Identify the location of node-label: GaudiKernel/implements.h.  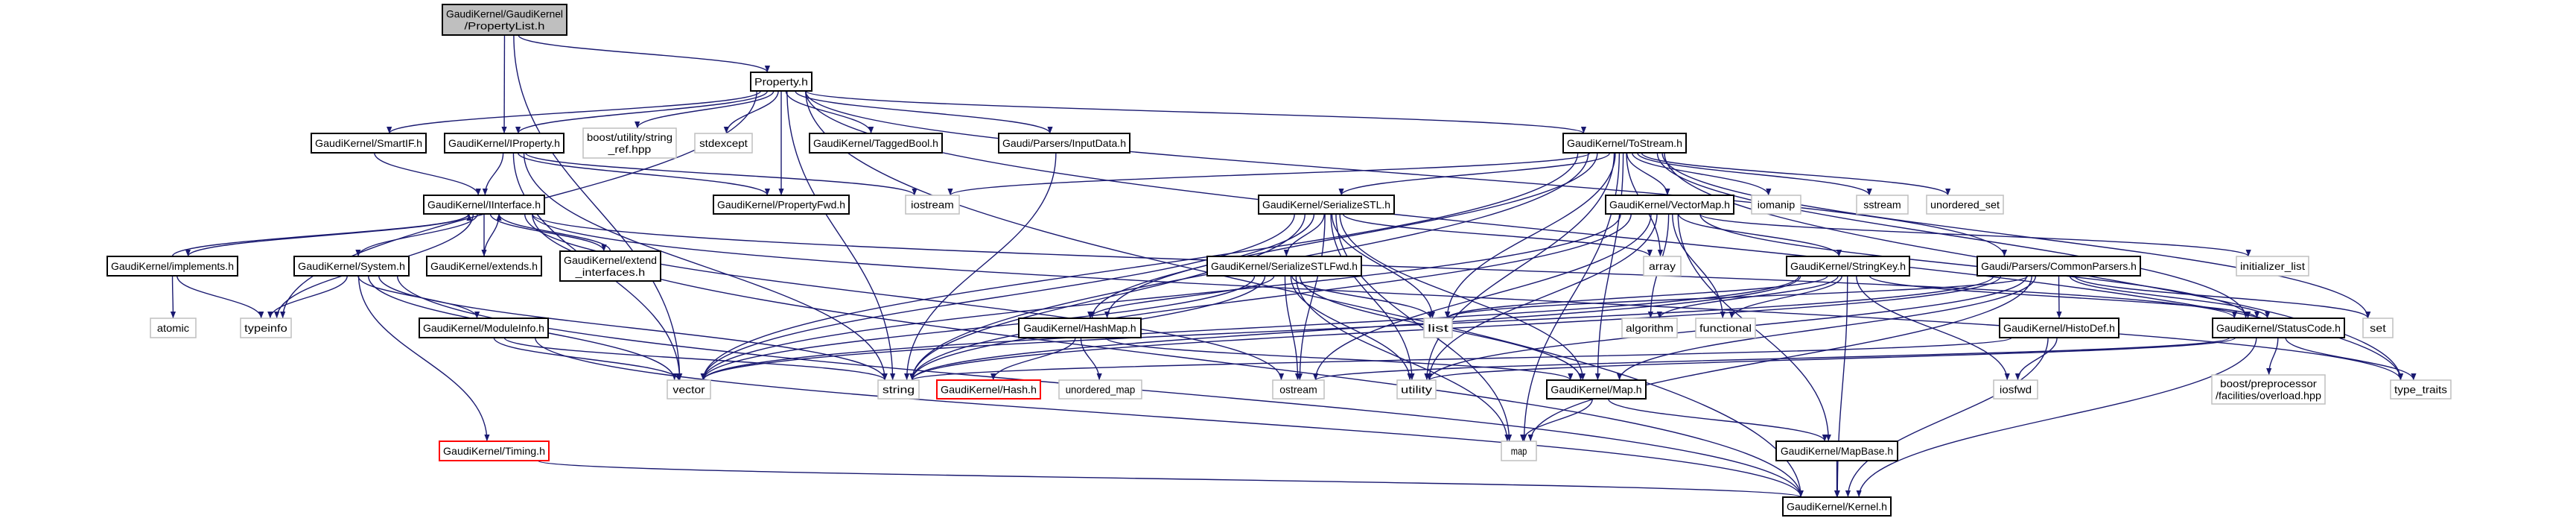
(172, 266).